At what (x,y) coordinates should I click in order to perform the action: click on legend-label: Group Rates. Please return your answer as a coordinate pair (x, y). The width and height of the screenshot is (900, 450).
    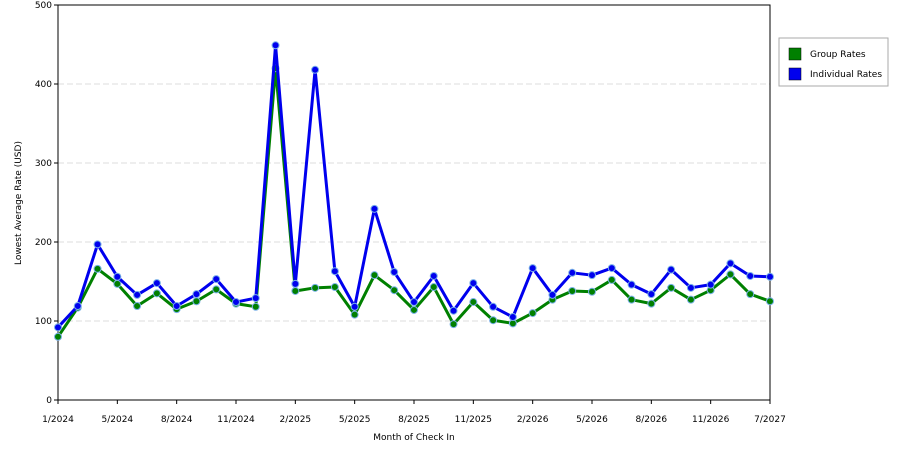
    Looking at the image, I should click on (838, 55).